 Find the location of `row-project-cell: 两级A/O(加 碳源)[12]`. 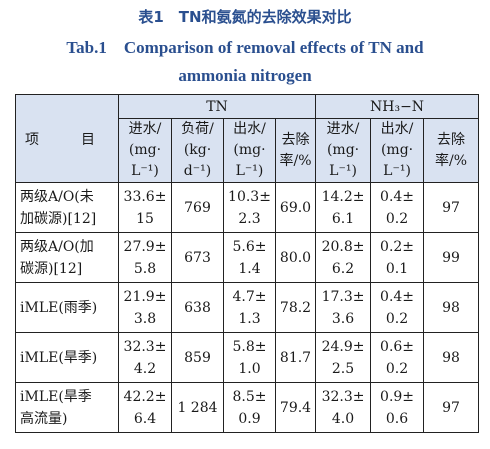

row-project-cell: 两级A/O(加 碳源)[12] is located at coordinates (67, 257).